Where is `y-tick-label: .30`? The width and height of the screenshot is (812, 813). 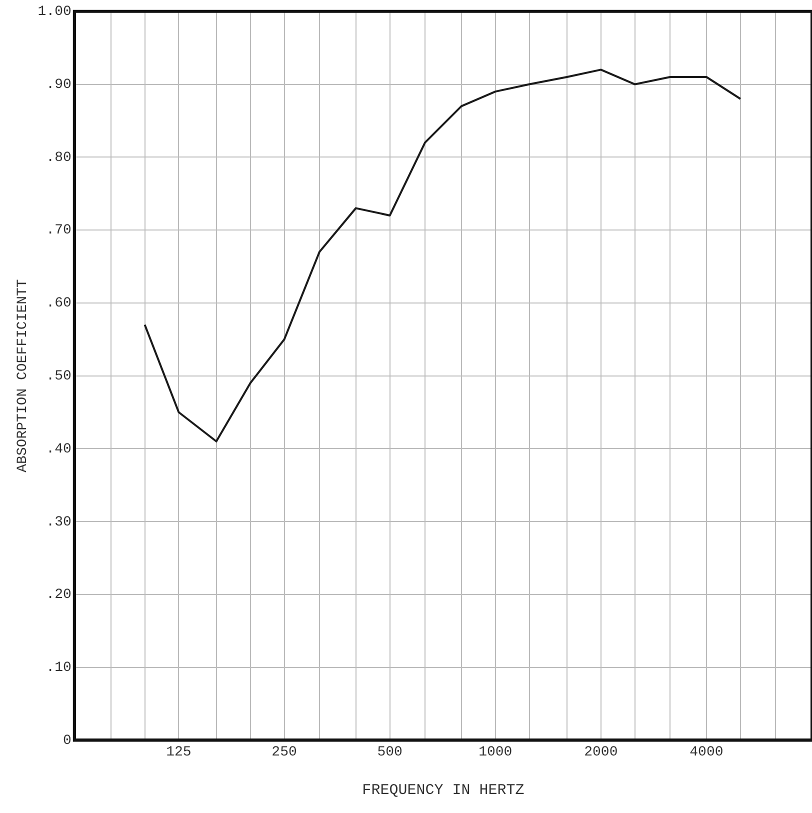
y-tick-label: .30 is located at coordinates (59, 522).